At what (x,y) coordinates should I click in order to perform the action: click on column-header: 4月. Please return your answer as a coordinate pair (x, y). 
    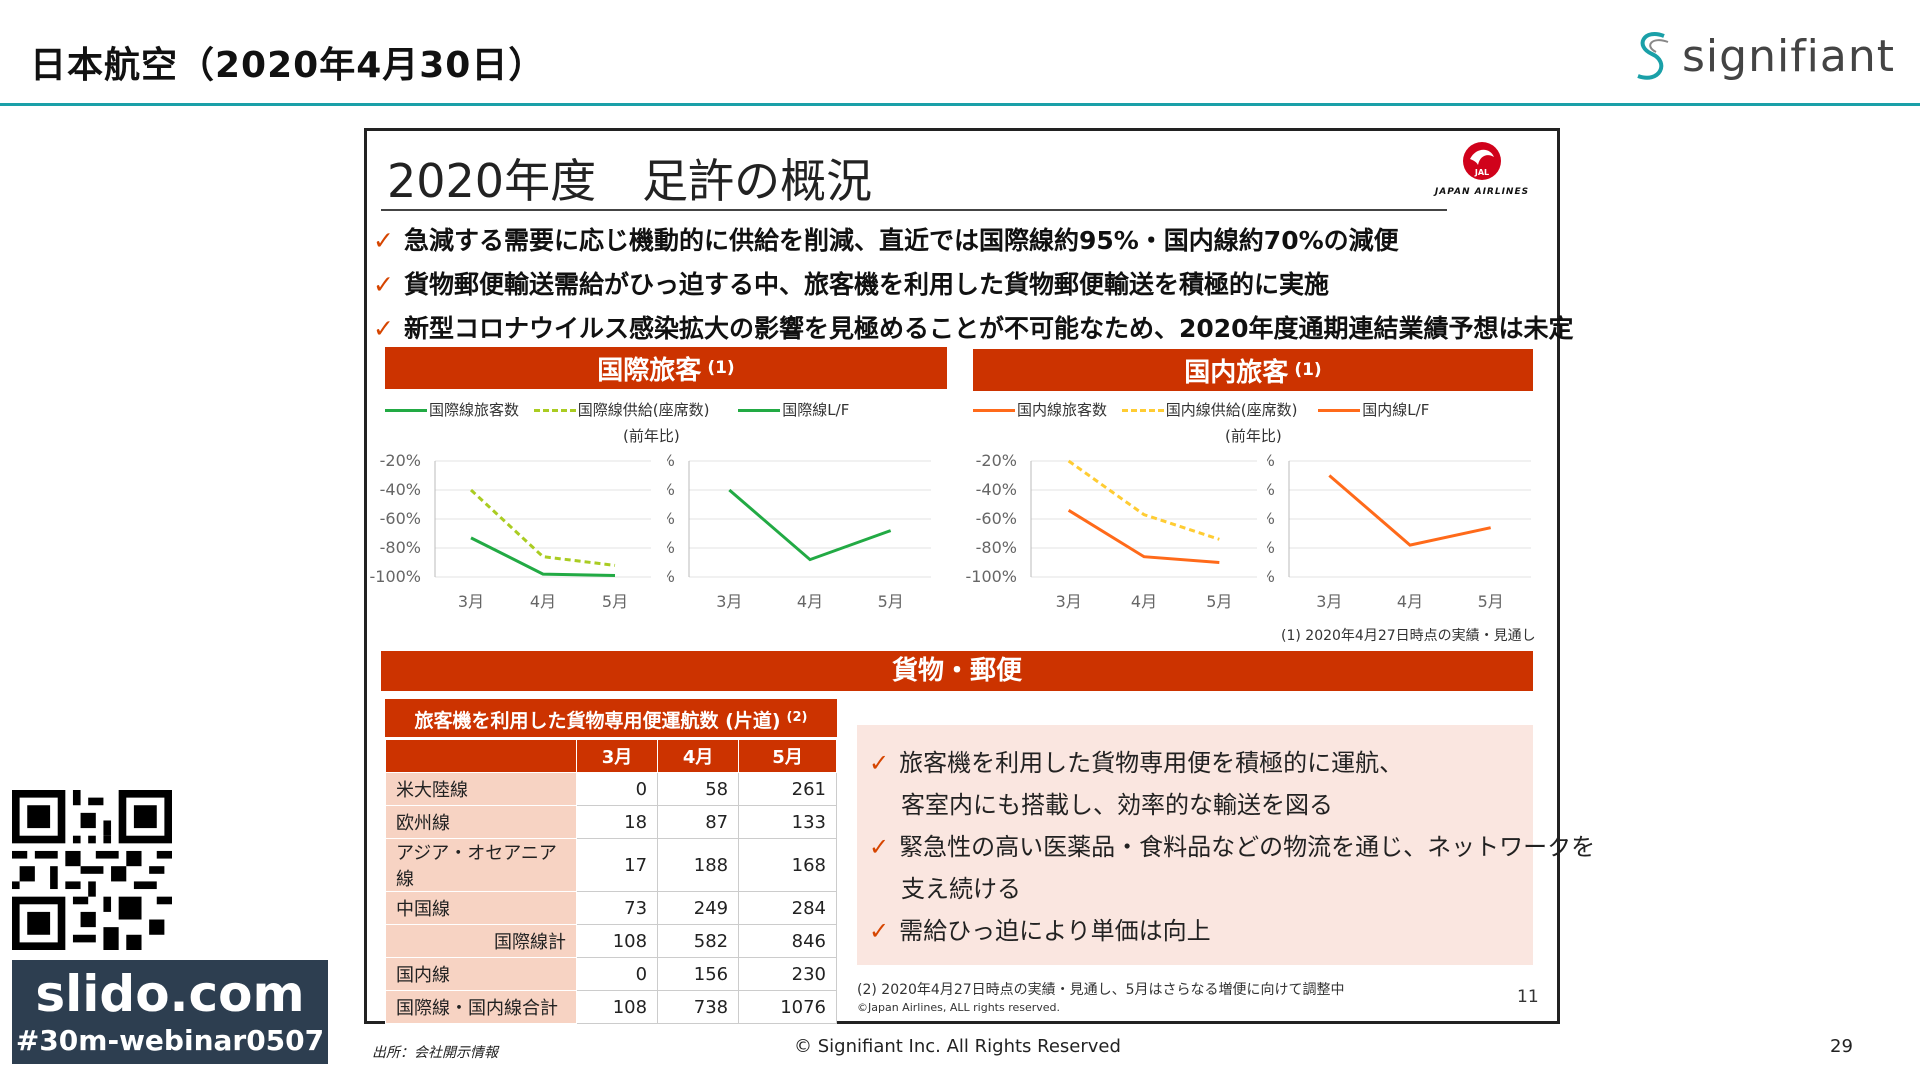
    Looking at the image, I should click on (698, 756).